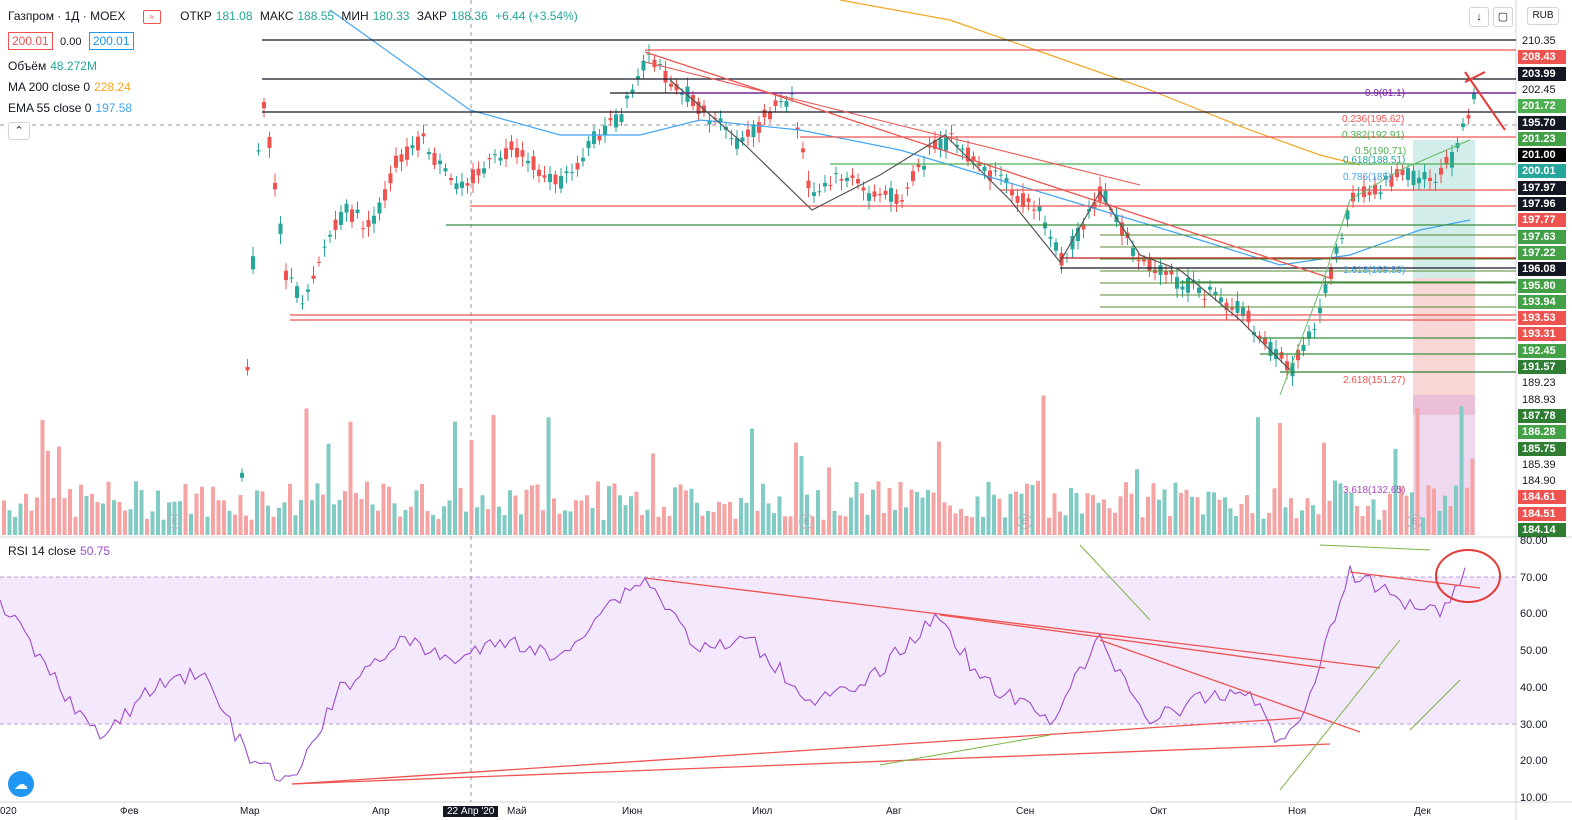 The height and width of the screenshot is (820, 1572). Describe the element at coordinates (1479, 17) in the screenshot. I see `scroll-down-button: ↓` at that location.